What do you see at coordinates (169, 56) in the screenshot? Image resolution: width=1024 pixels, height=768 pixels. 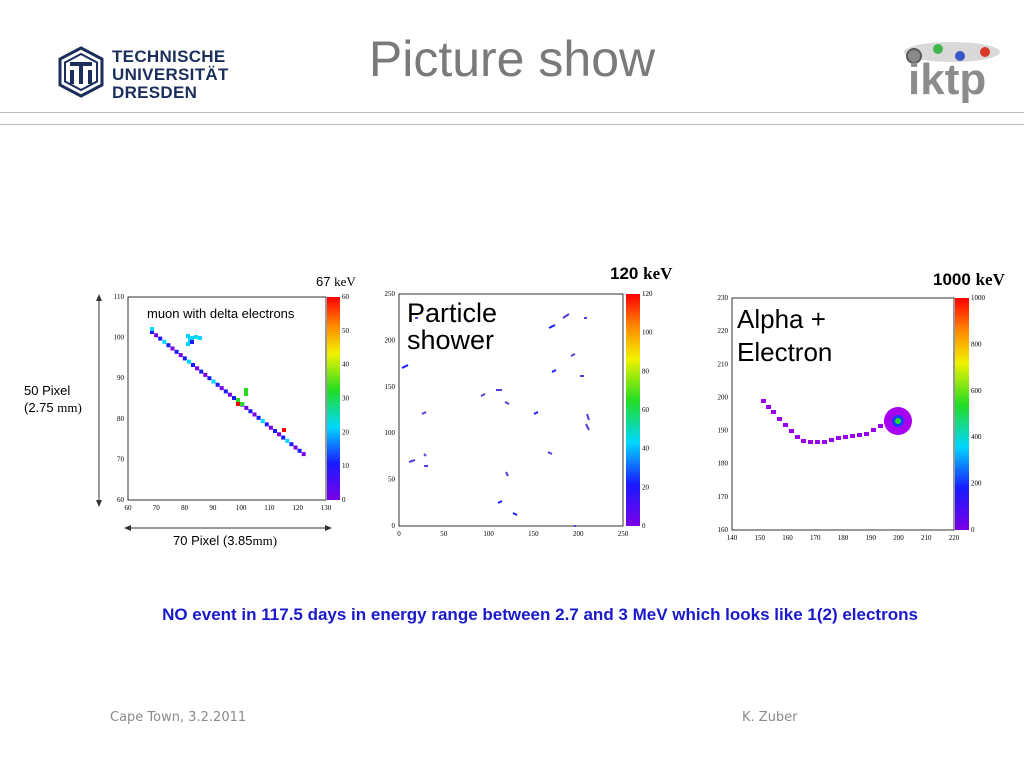 I see `tud-line1: TECHNISCHE` at bounding box center [169, 56].